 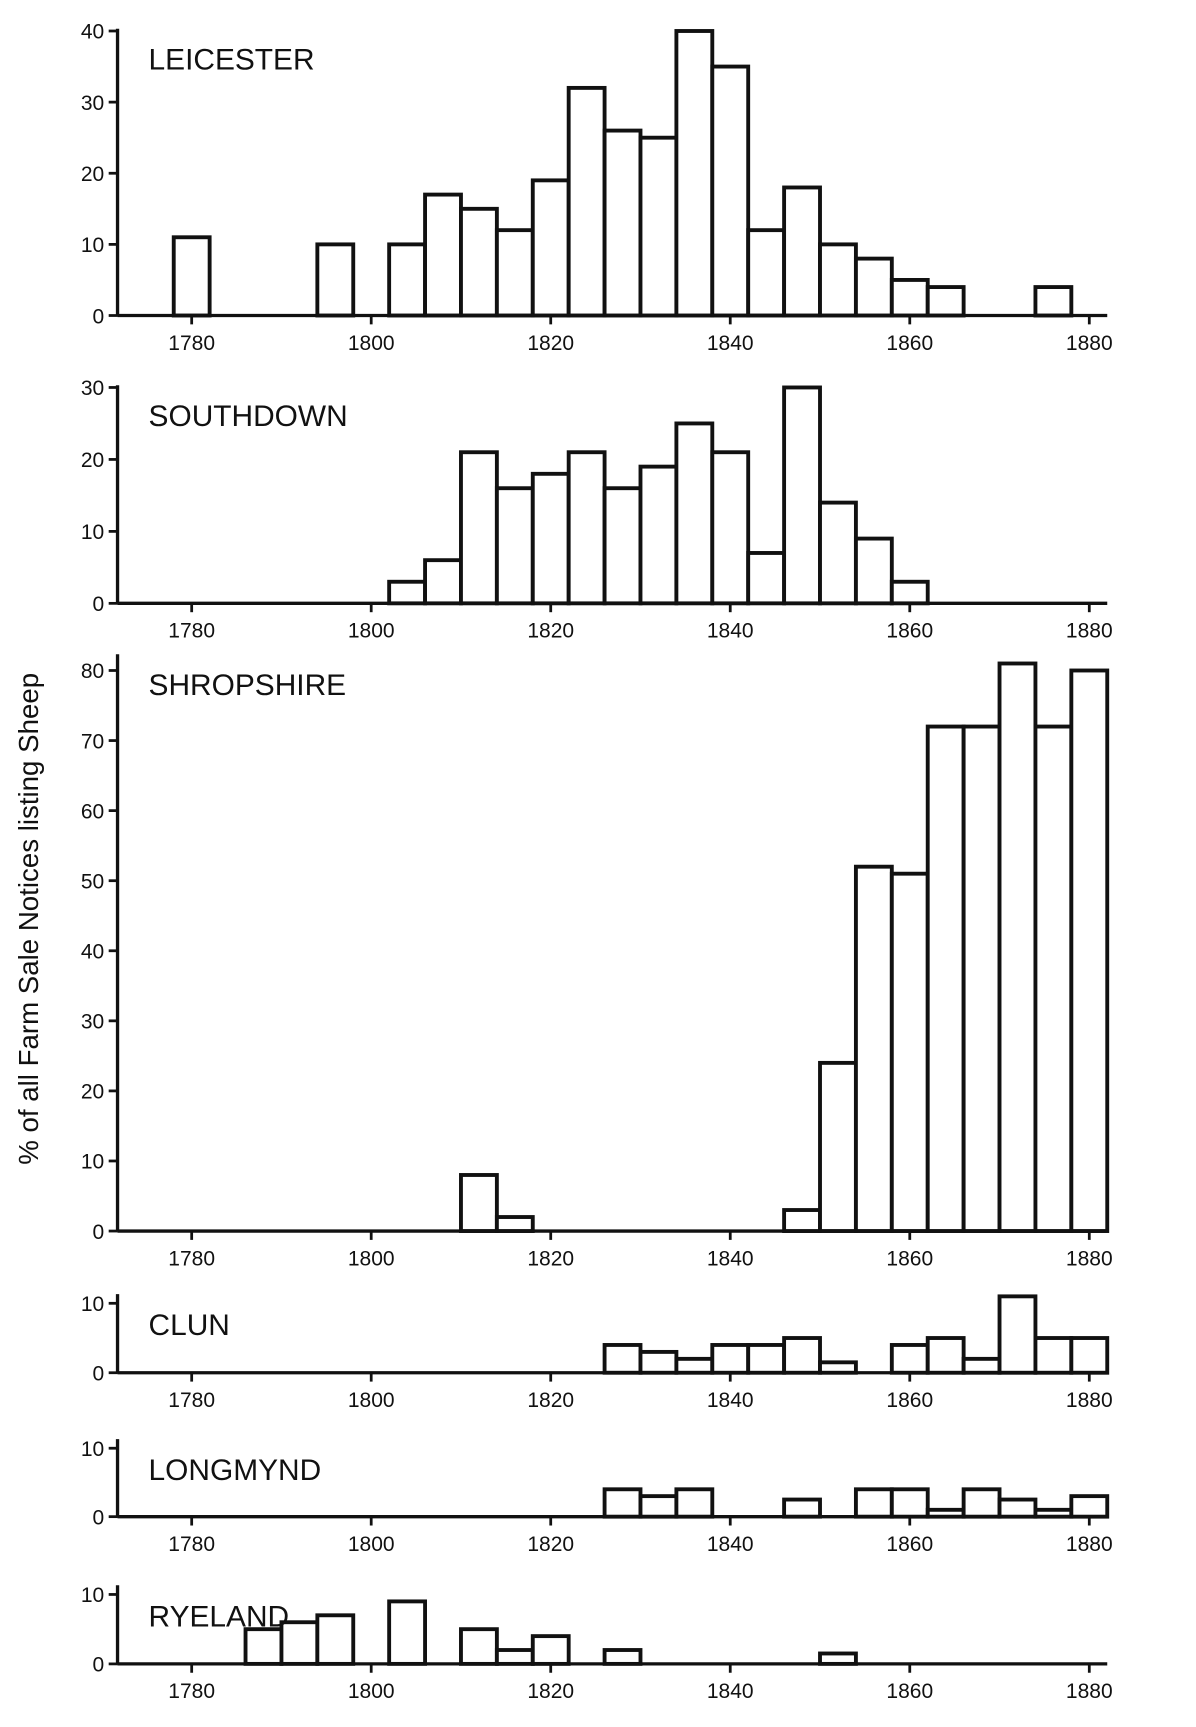 I want to click on y-tick-label: 80, so click(x=92, y=671).